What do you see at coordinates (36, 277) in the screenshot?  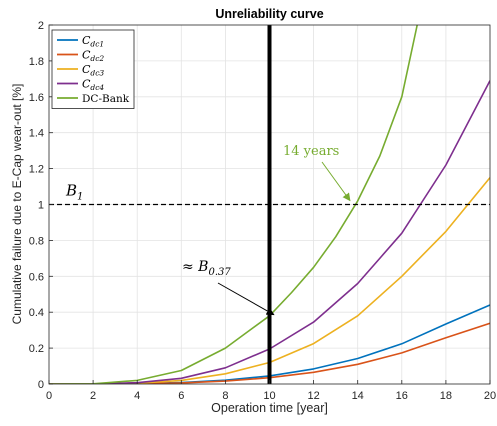 I see `y-tick-label: 0.6` at bounding box center [36, 277].